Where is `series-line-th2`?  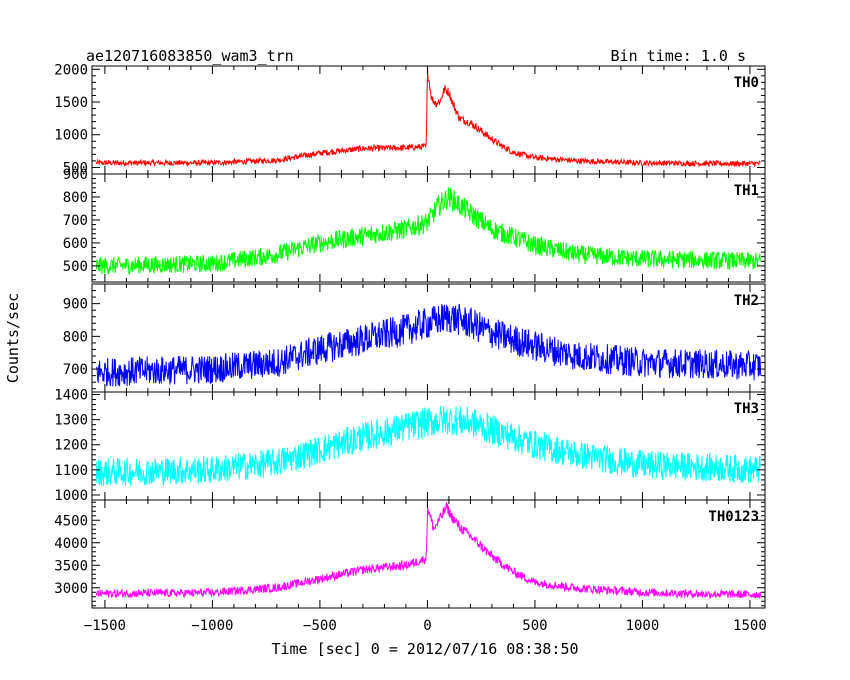 series-line-th2 is located at coordinates (428, 345).